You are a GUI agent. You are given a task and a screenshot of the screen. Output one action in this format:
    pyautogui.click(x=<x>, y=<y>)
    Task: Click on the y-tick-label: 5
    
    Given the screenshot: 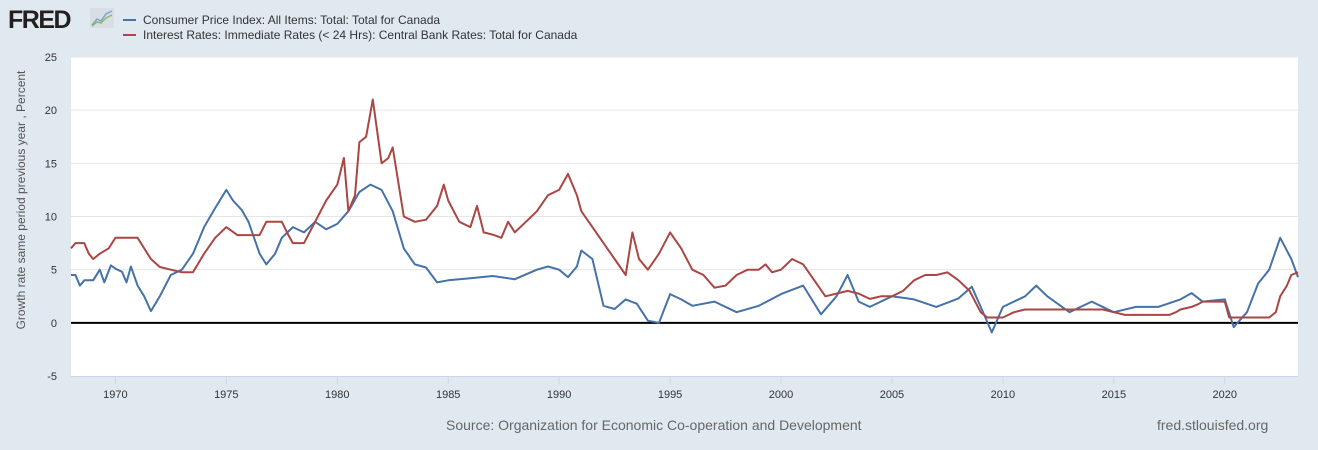 What is the action you would take?
    pyautogui.click(x=54, y=271)
    